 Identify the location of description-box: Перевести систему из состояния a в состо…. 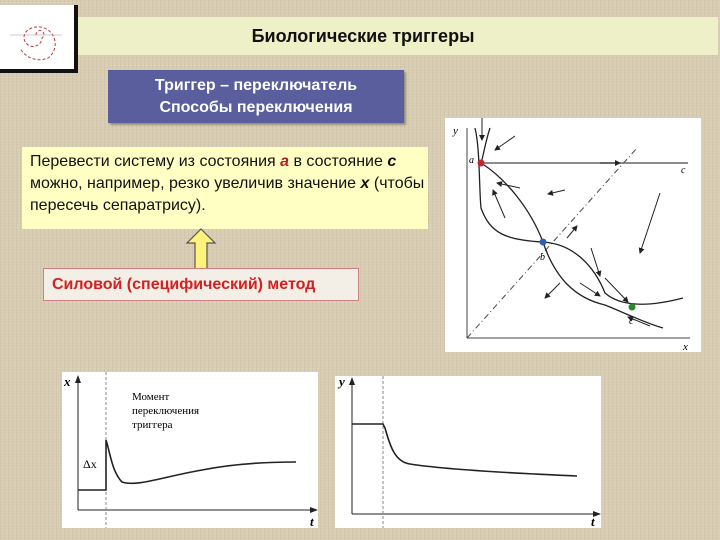
(225, 188).